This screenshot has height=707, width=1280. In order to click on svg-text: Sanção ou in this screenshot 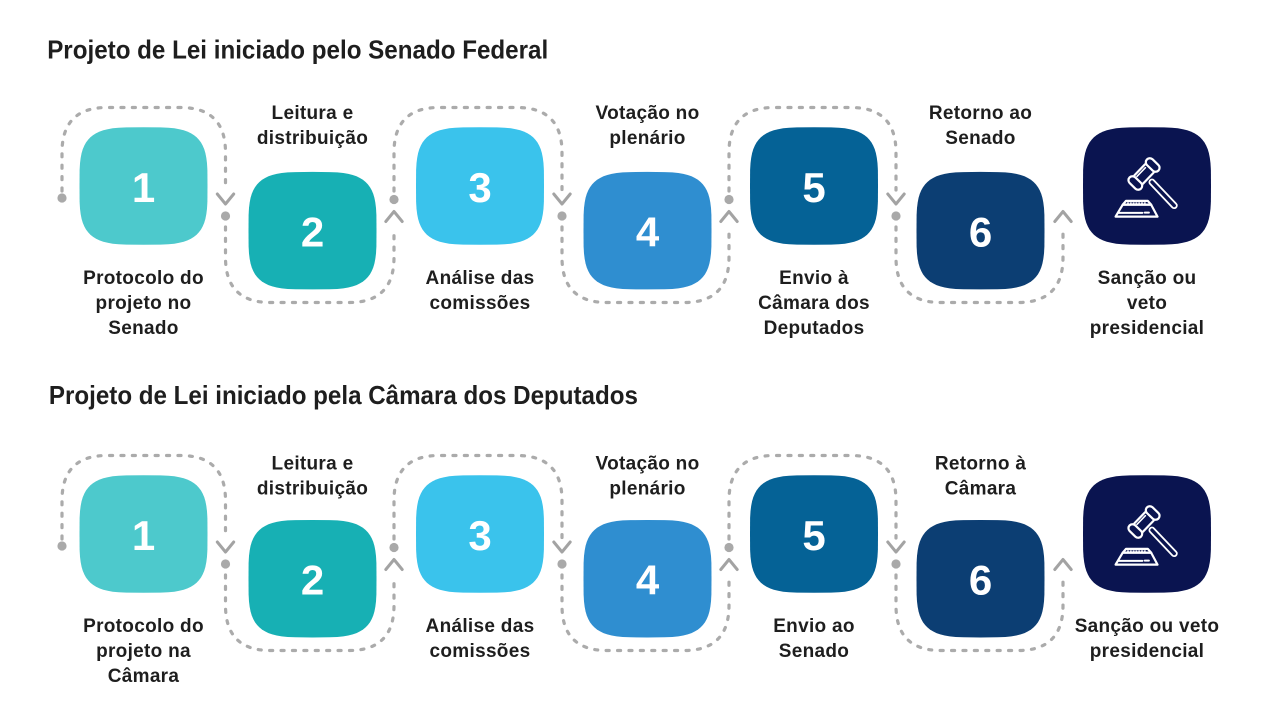, I will do `click(1147, 278)`.